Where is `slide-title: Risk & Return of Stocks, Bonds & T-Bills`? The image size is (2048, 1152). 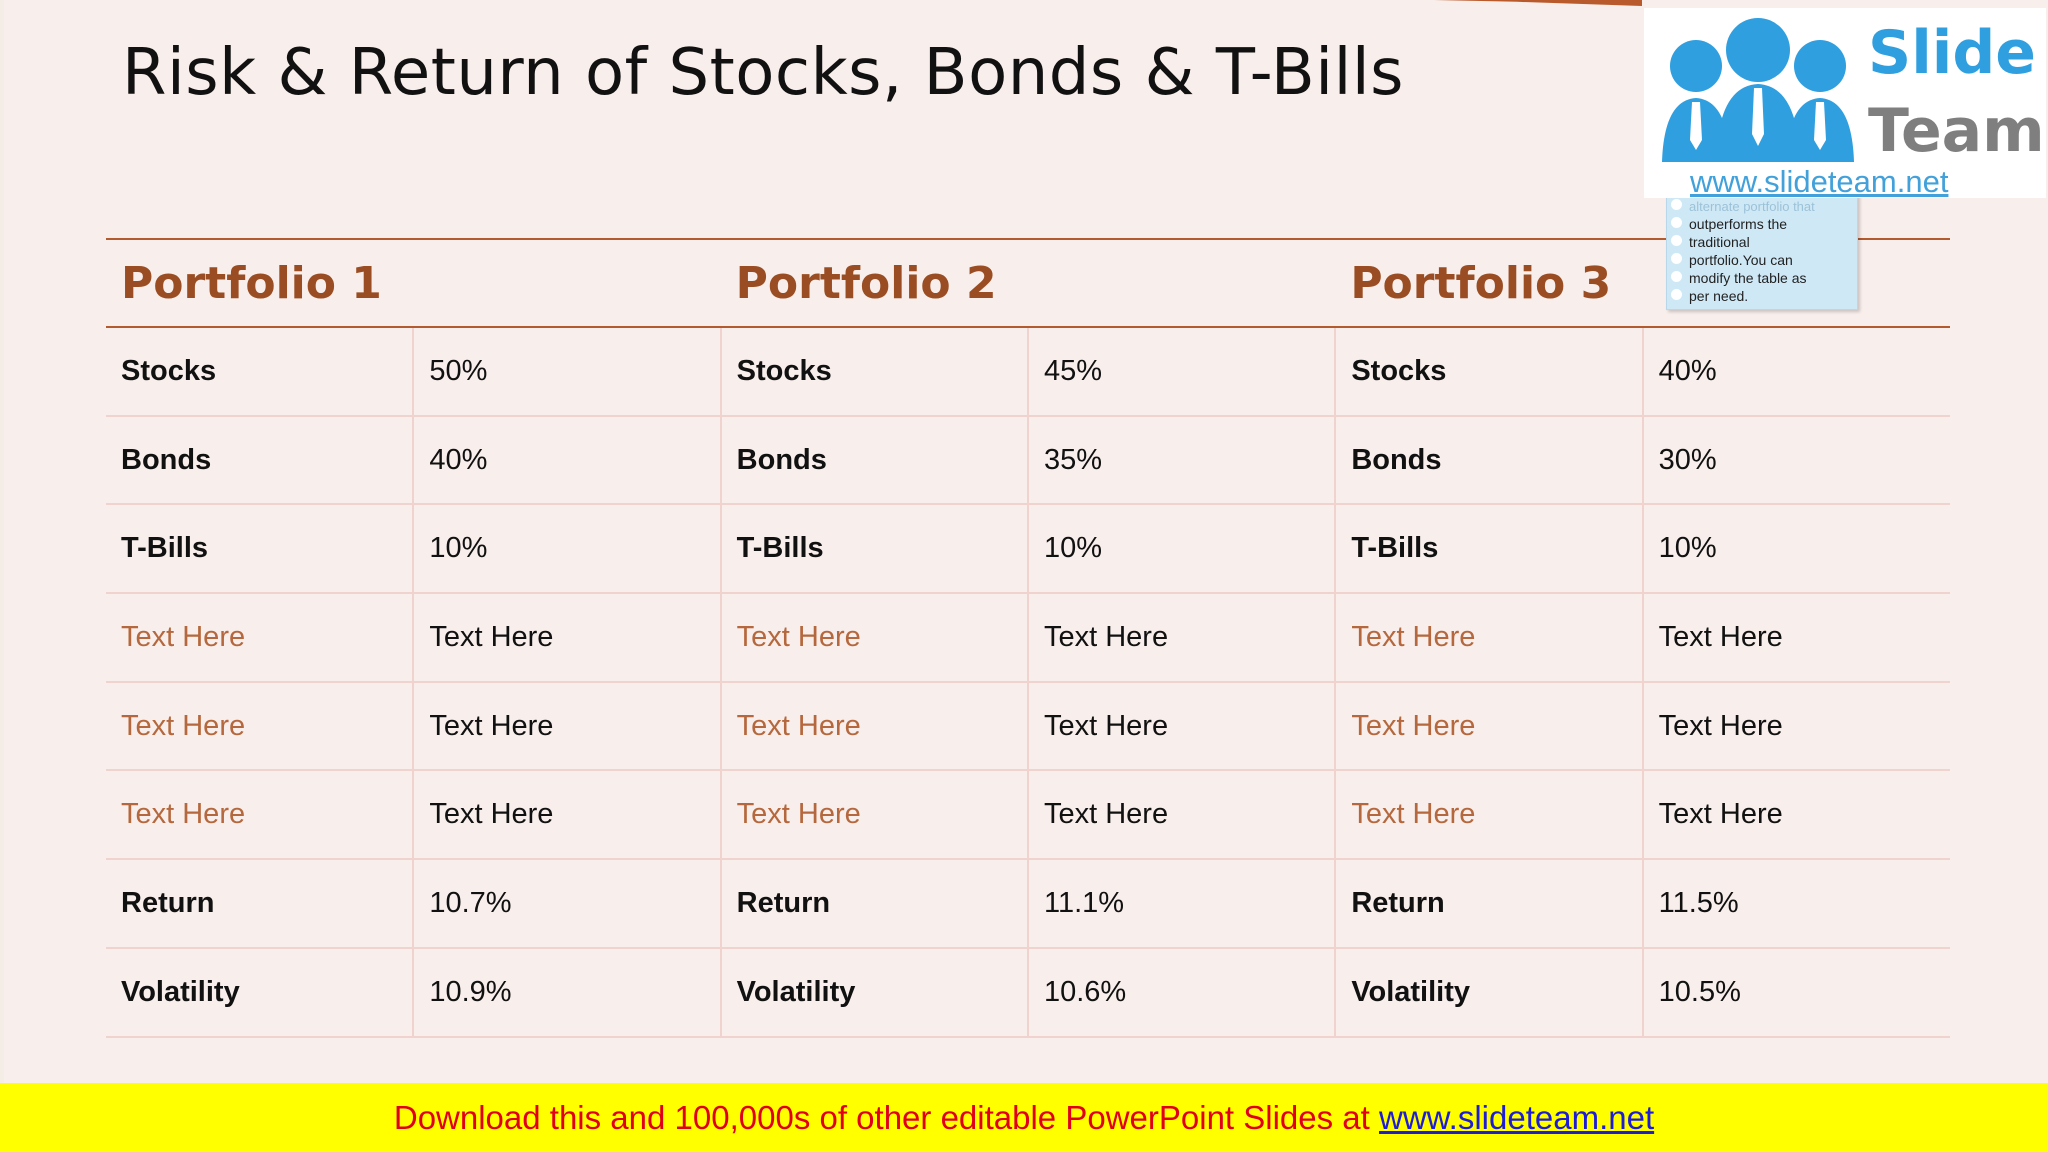
slide-title: Risk & Return of Stocks, Bonds & T-Bills is located at coordinates (763, 73).